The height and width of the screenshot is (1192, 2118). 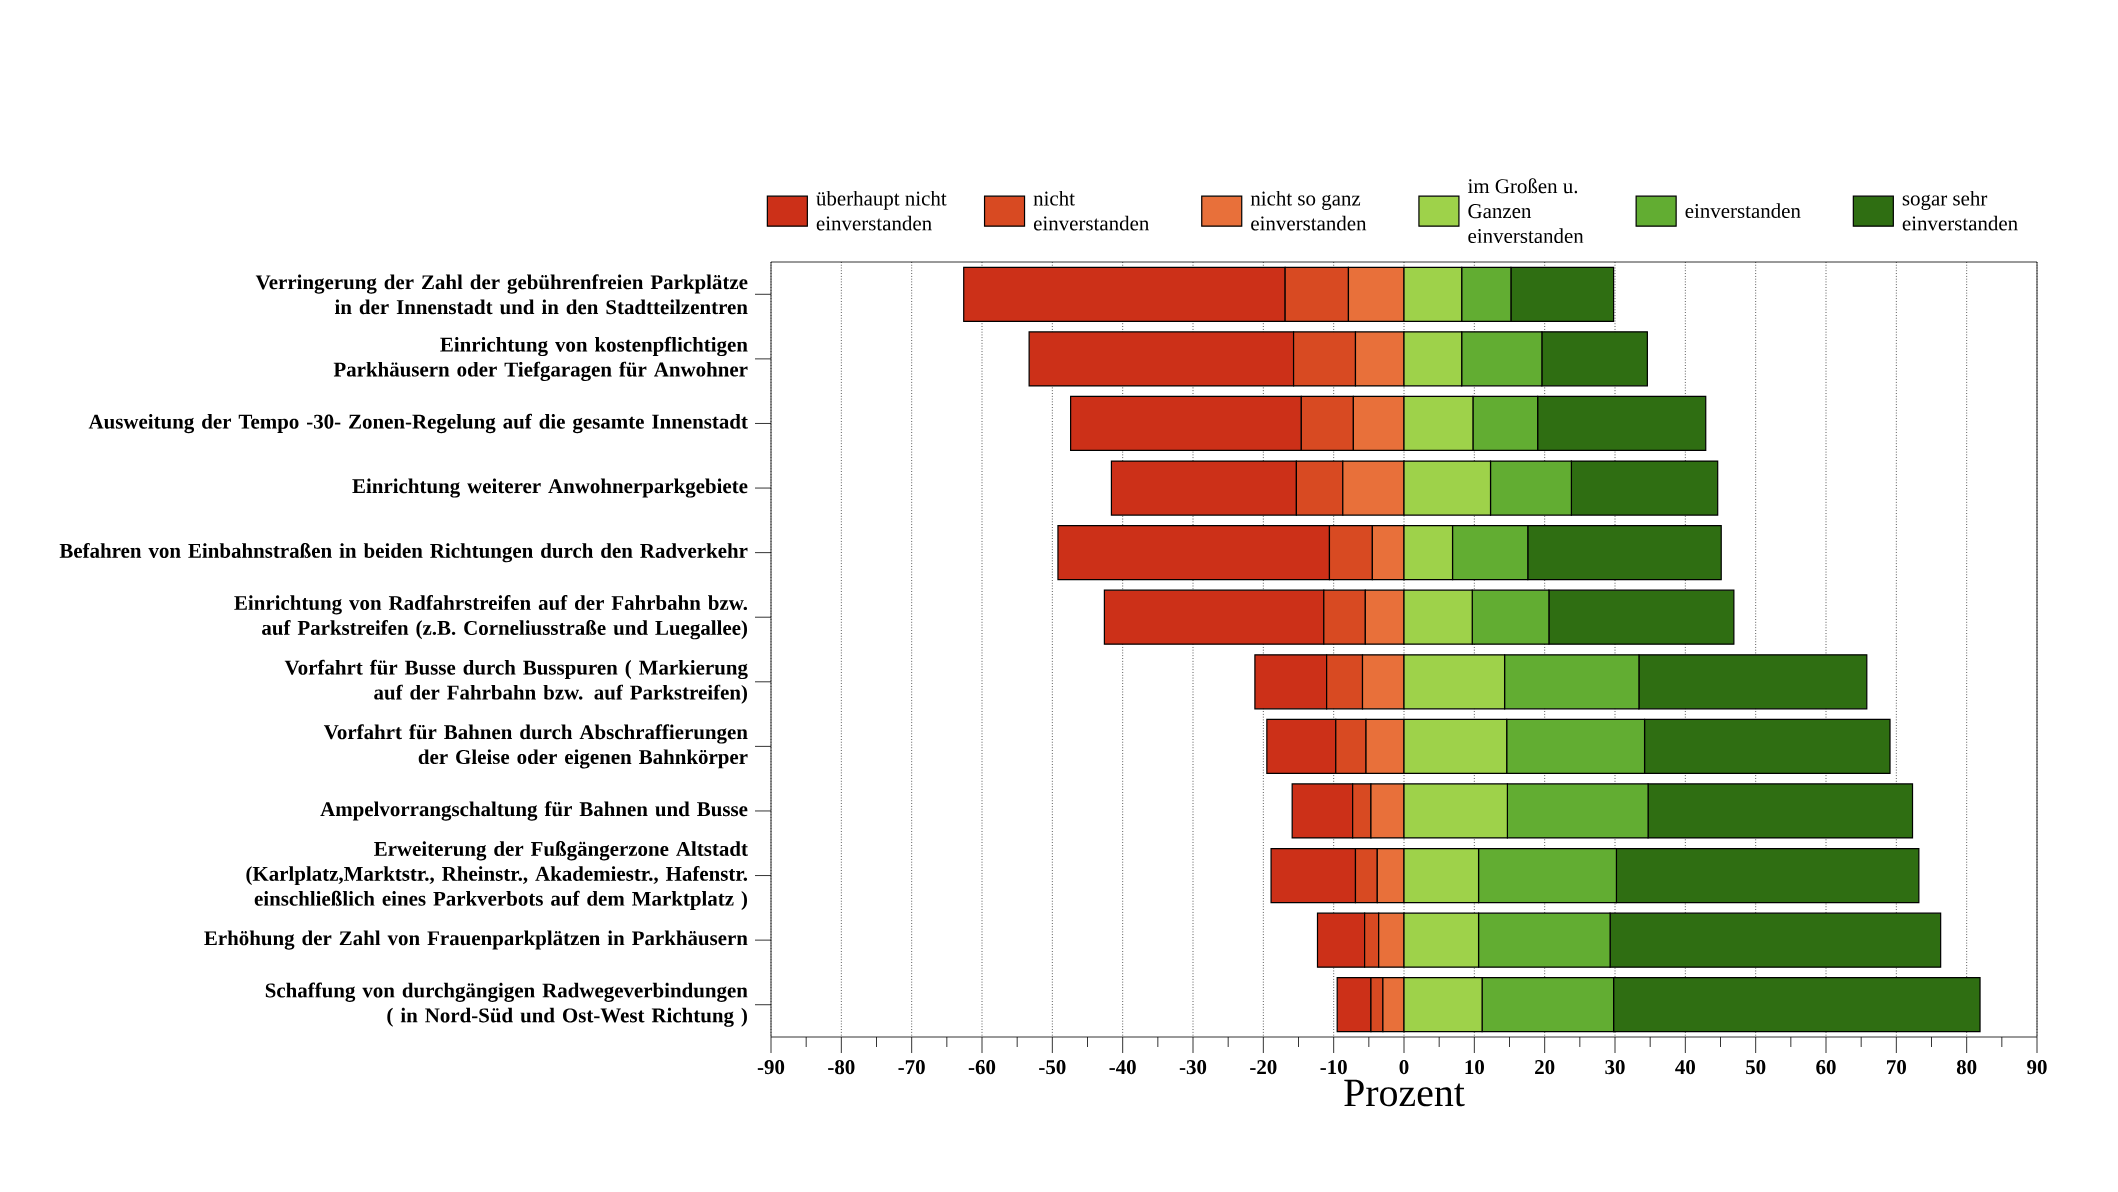 What do you see at coordinates (1404, 1093) in the screenshot?
I see `x-axis-title: Prozent` at bounding box center [1404, 1093].